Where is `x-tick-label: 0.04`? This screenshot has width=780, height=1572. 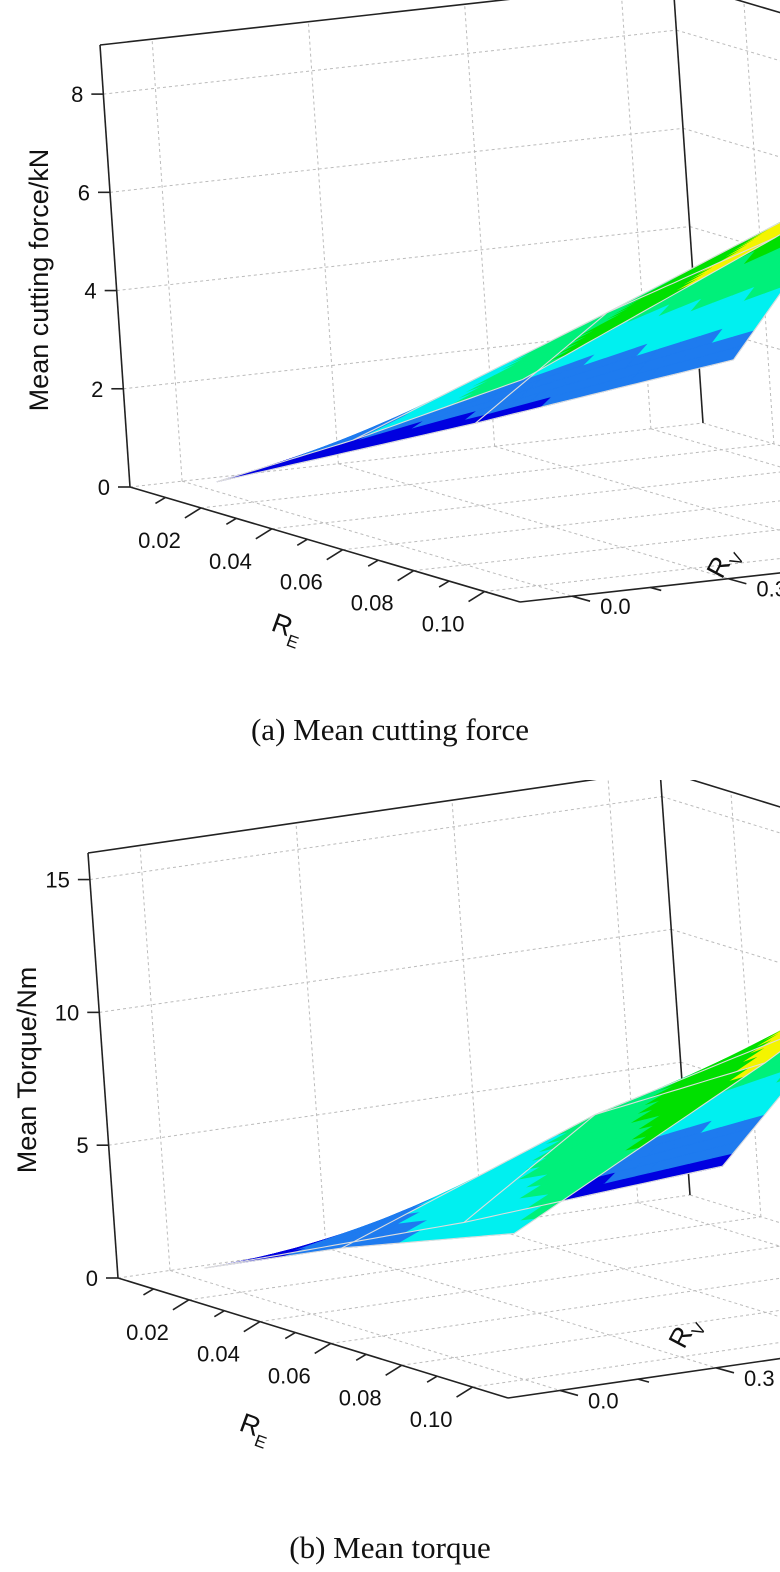 x-tick-label: 0.04 is located at coordinates (230, 561).